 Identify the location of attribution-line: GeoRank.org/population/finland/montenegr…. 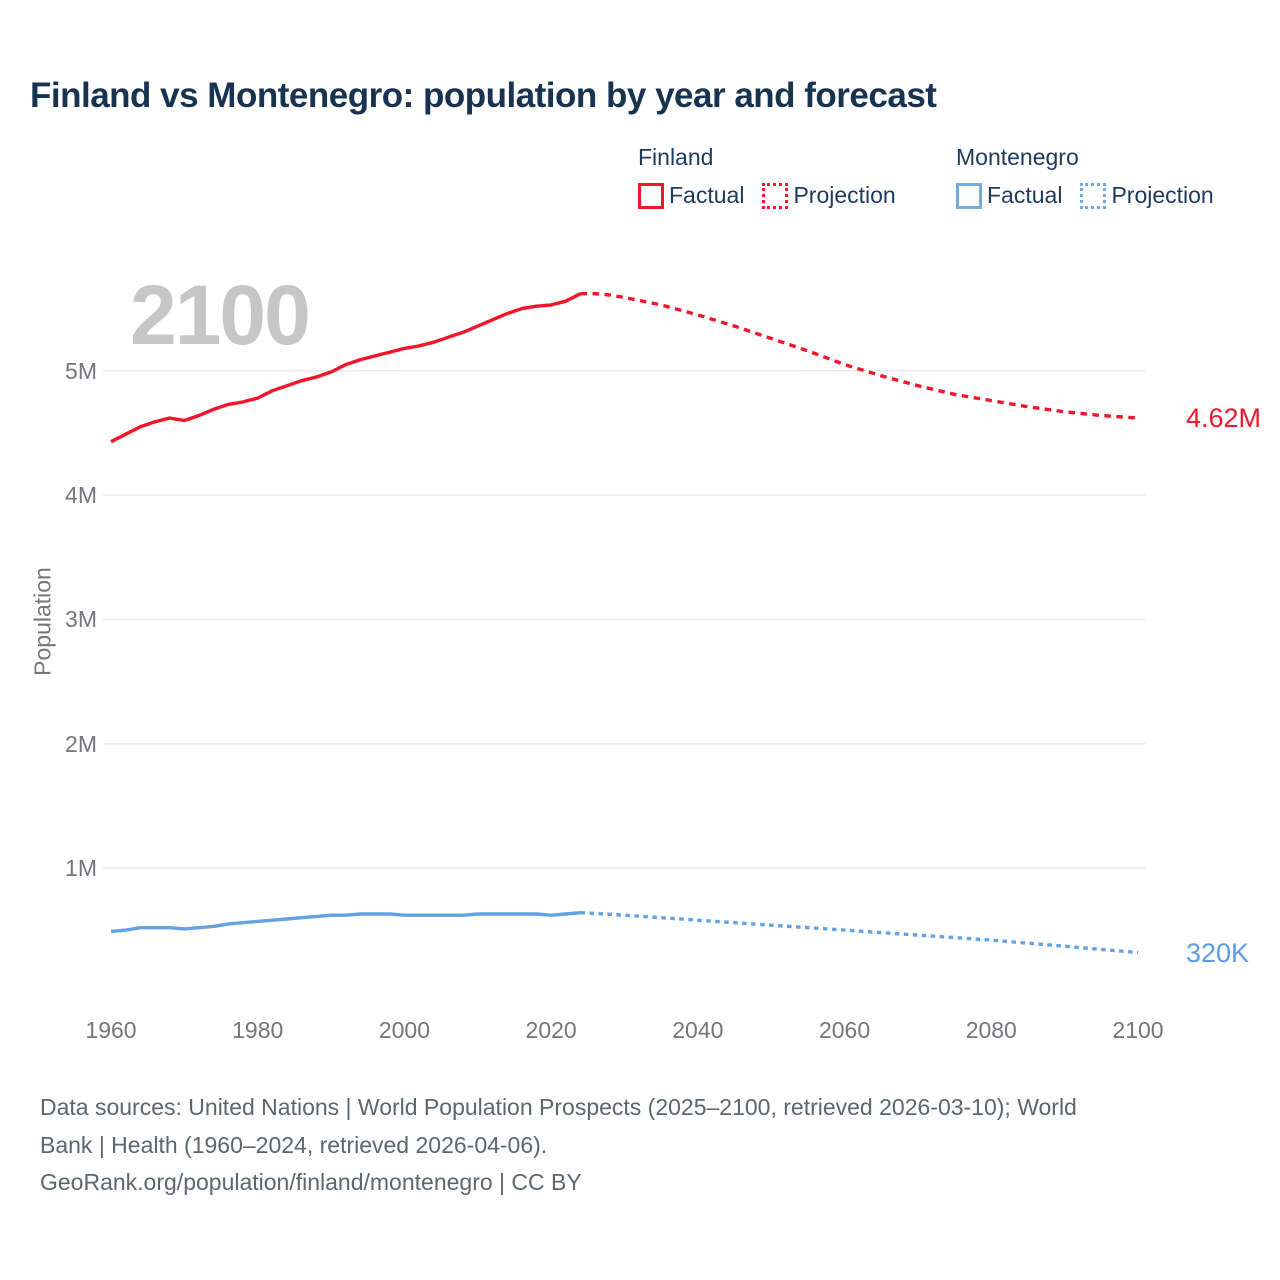
(311, 1182).